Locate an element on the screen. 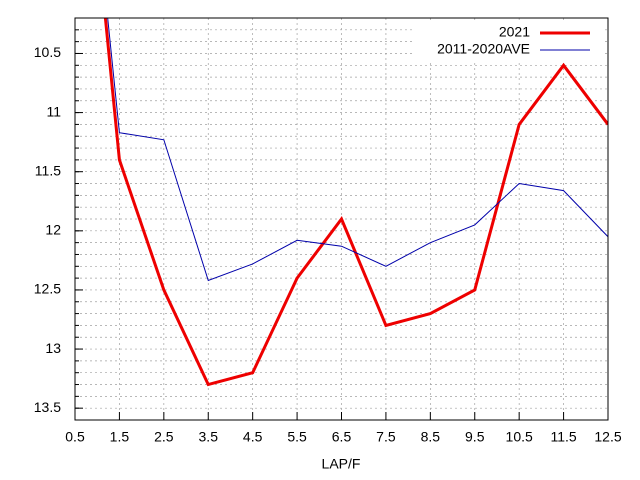 The width and height of the screenshot is (640, 480). y-tick-label: 12.5 is located at coordinates (47, 289).